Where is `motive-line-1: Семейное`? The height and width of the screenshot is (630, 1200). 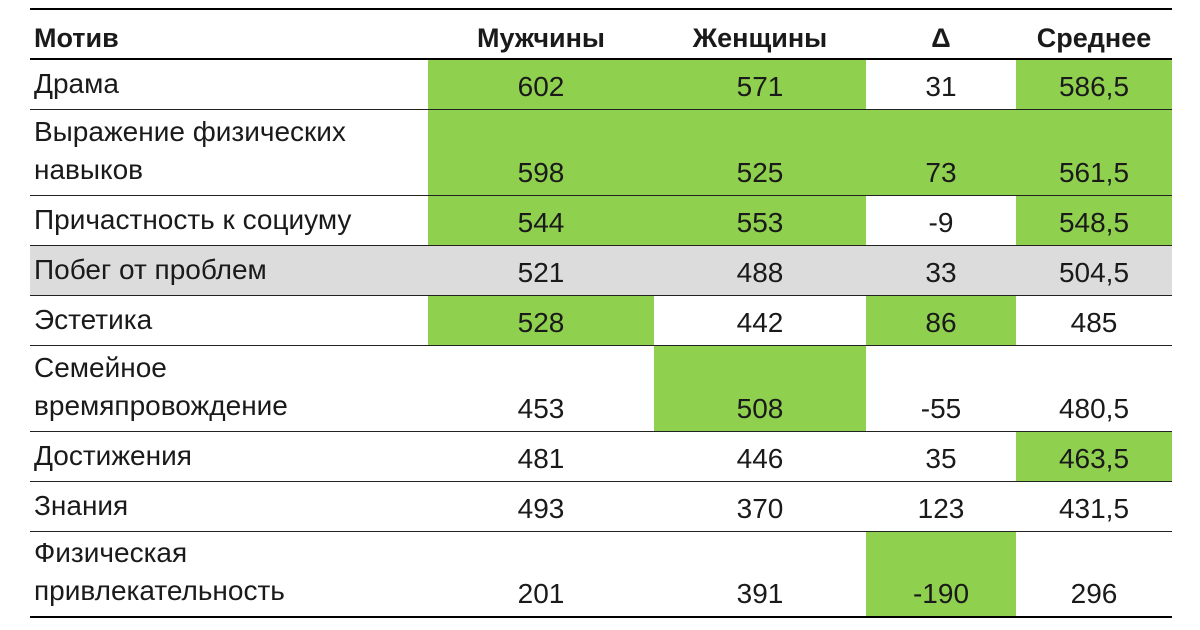 motive-line-1: Семейное is located at coordinates (100, 367).